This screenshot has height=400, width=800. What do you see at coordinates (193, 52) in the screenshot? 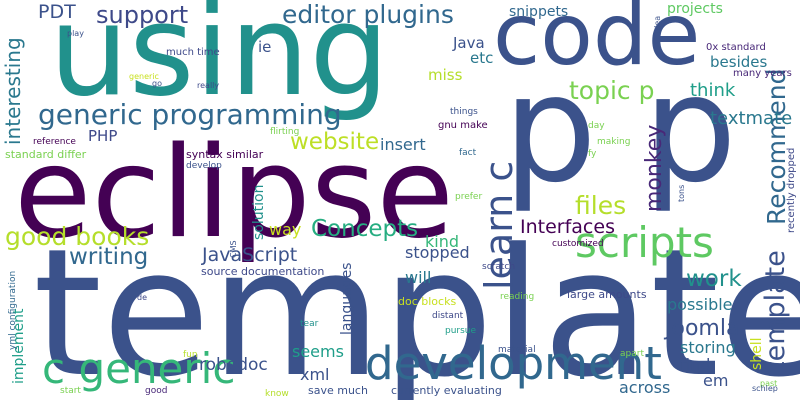
I see `word-much-time: much time` at bounding box center [193, 52].